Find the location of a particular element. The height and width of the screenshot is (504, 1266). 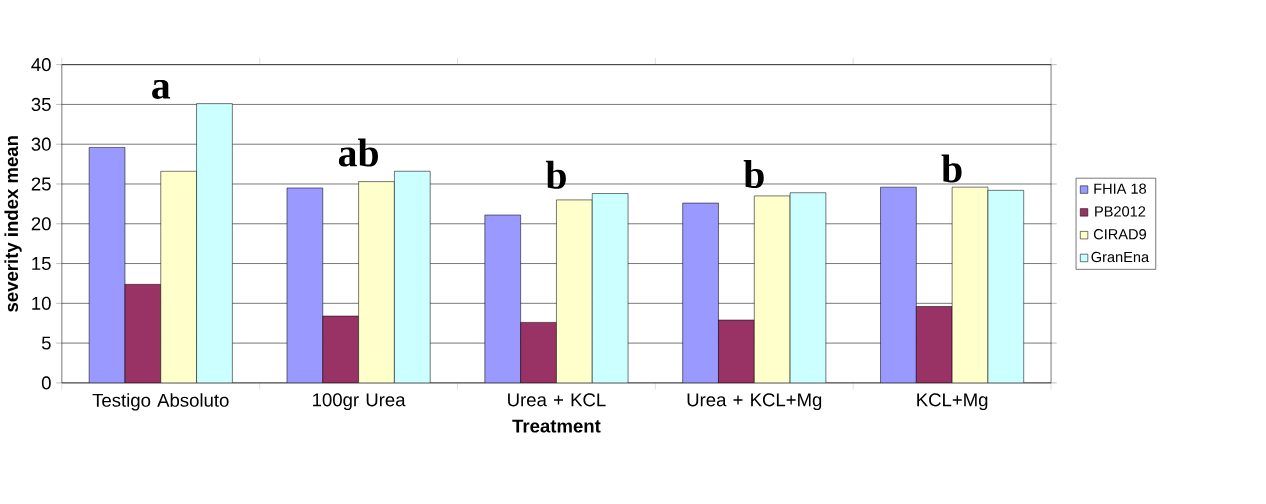

y-tick-label: 30 is located at coordinates (41, 144).